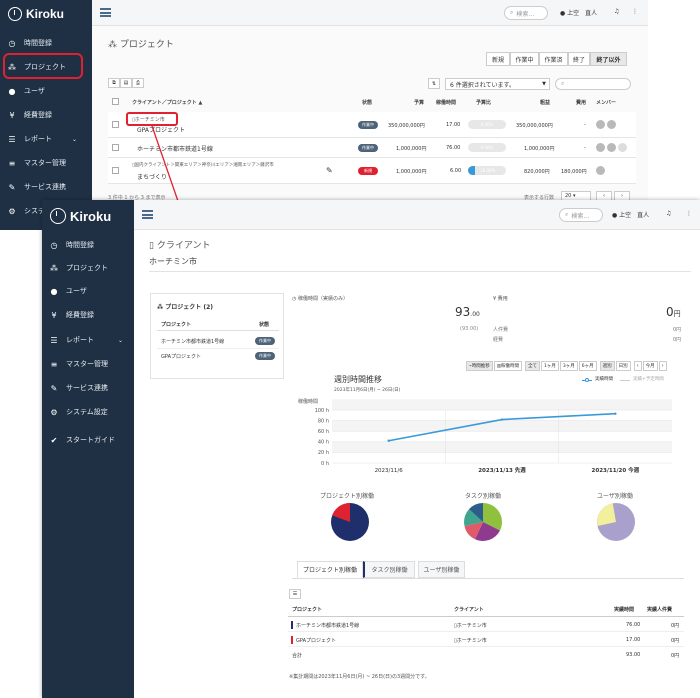 Image resolution: width=700 pixels, height=698 pixels. I want to click on row-project: ホーチミン市都市鉄道1号線, so click(175, 149).